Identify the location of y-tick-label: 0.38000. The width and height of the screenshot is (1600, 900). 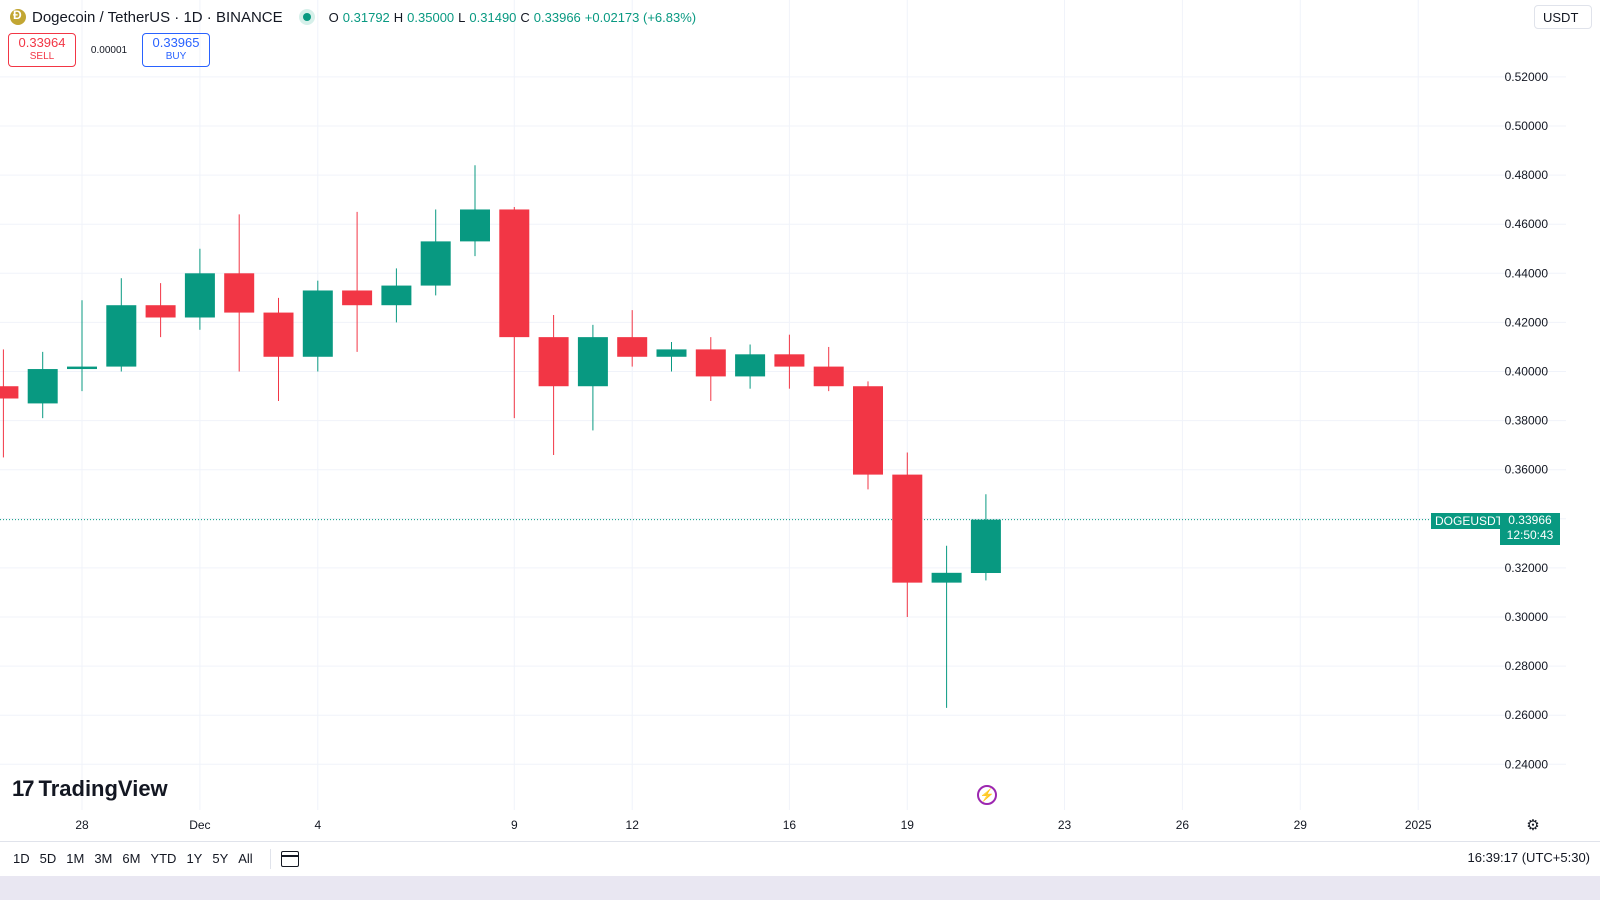
(1527, 421).